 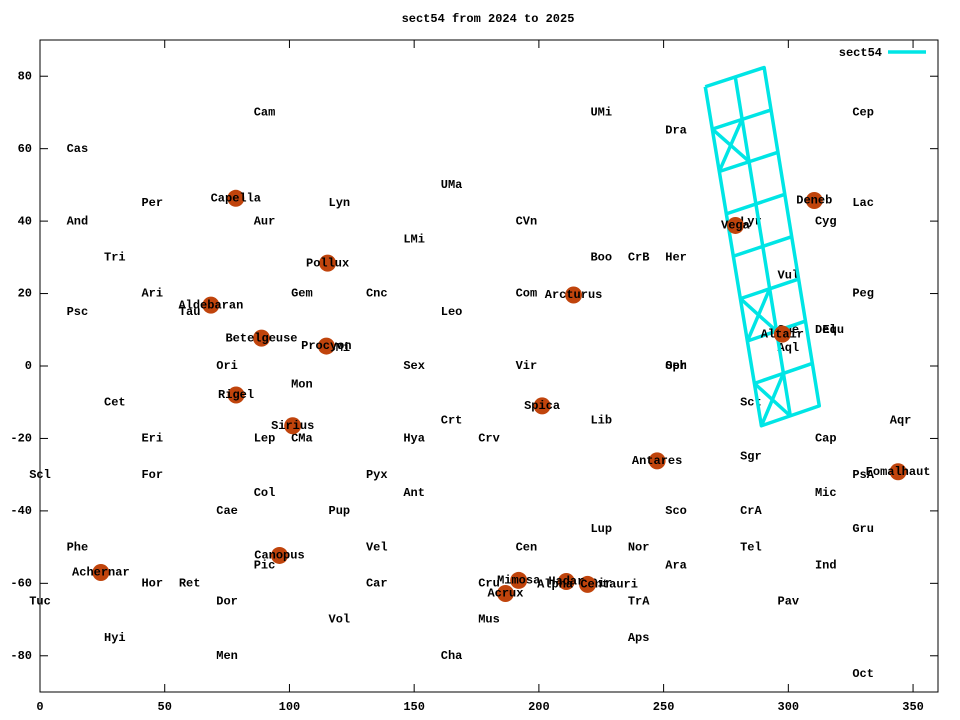 I want to click on x-tick-label: 250, so click(x=664, y=707).